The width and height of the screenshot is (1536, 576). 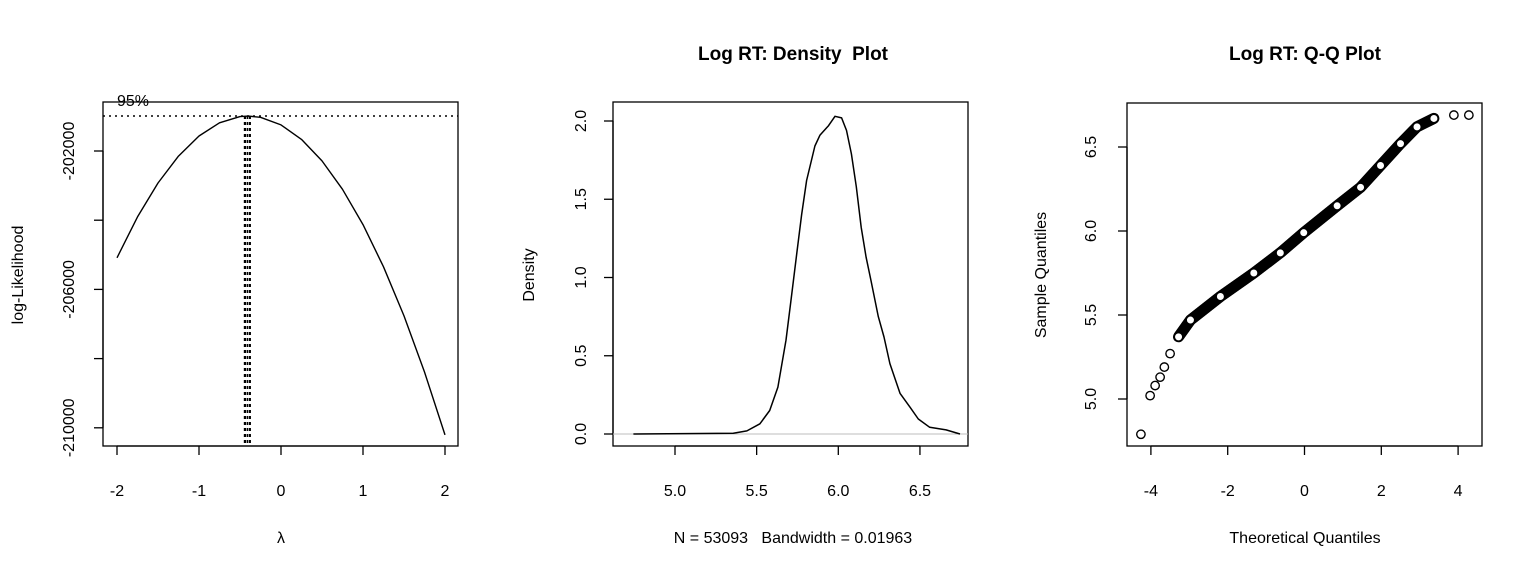 What do you see at coordinates (793, 538) in the screenshot?
I see `x-axis-label: N = 53093 Bandwidth = 0.01963` at bounding box center [793, 538].